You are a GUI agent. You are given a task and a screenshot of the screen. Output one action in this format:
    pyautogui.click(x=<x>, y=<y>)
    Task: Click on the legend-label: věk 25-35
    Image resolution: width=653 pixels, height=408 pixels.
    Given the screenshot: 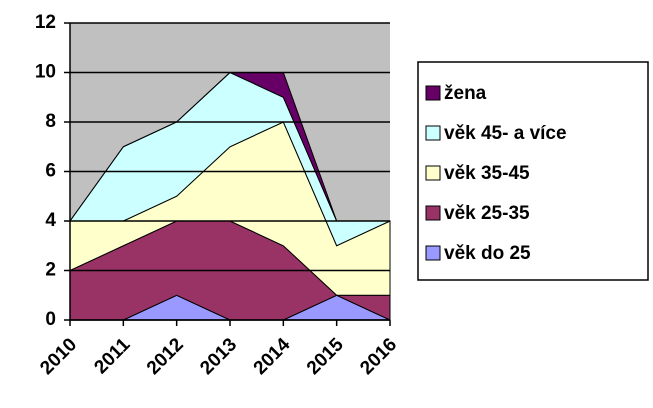 What is the action you would take?
    pyautogui.click(x=487, y=213)
    